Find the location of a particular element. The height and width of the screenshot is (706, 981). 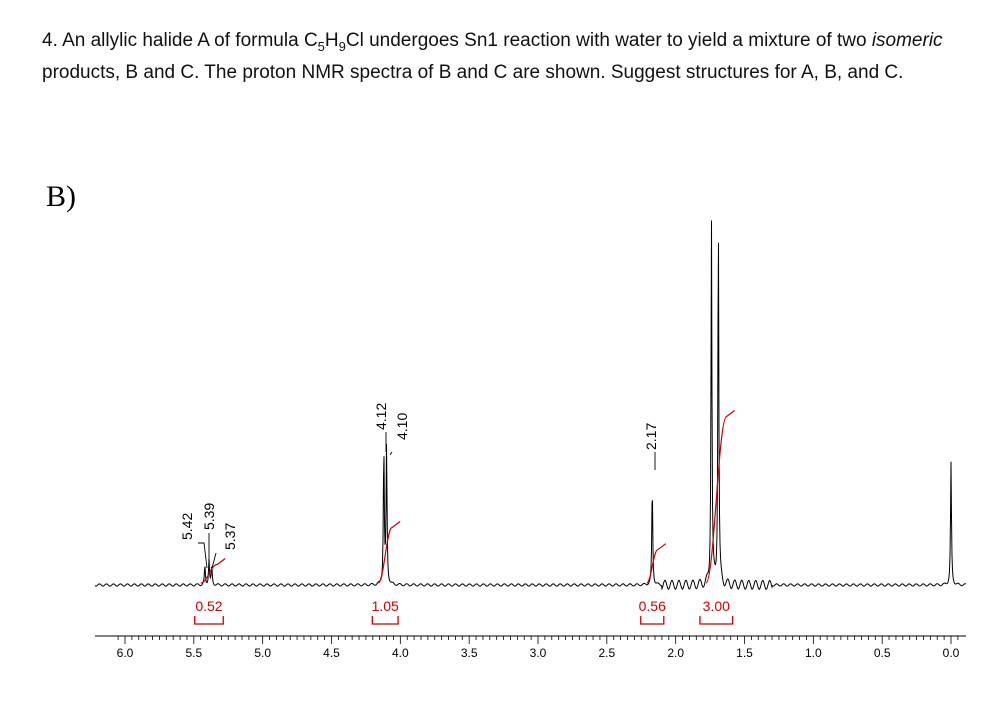

x-tick-label: 4.0 is located at coordinates (400, 653).